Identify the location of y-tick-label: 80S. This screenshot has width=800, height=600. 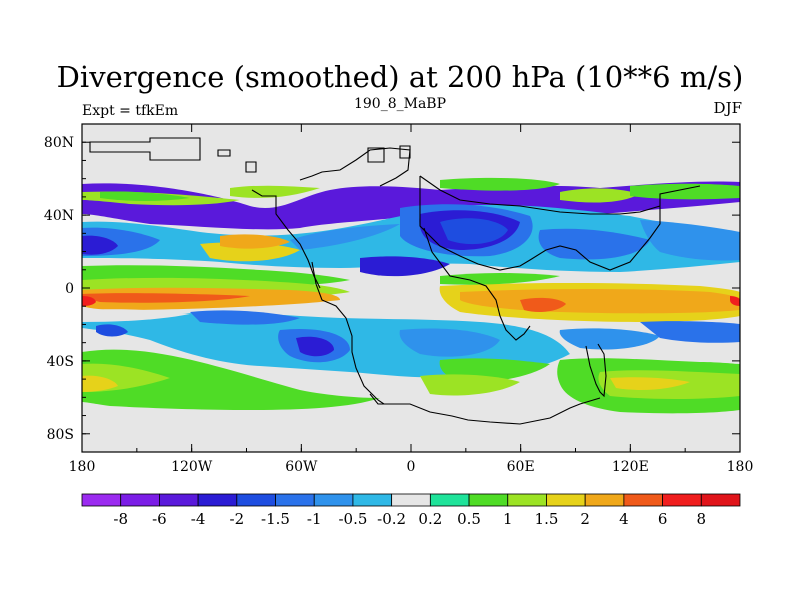
(60, 435).